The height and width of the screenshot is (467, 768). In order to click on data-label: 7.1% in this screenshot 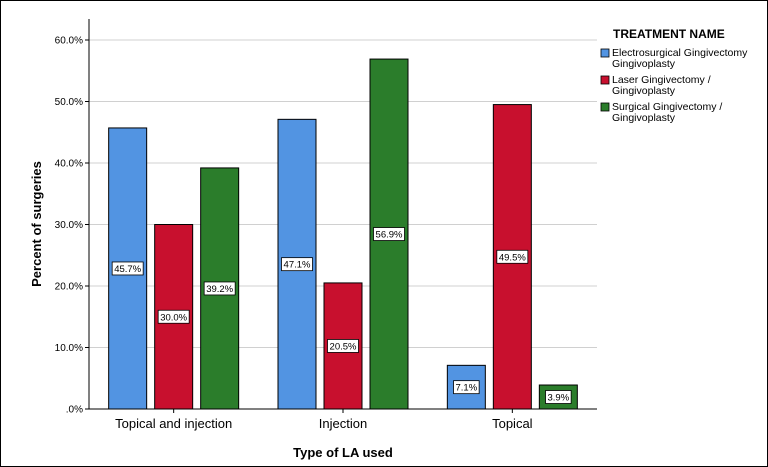, I will do `click(467, 388)`.